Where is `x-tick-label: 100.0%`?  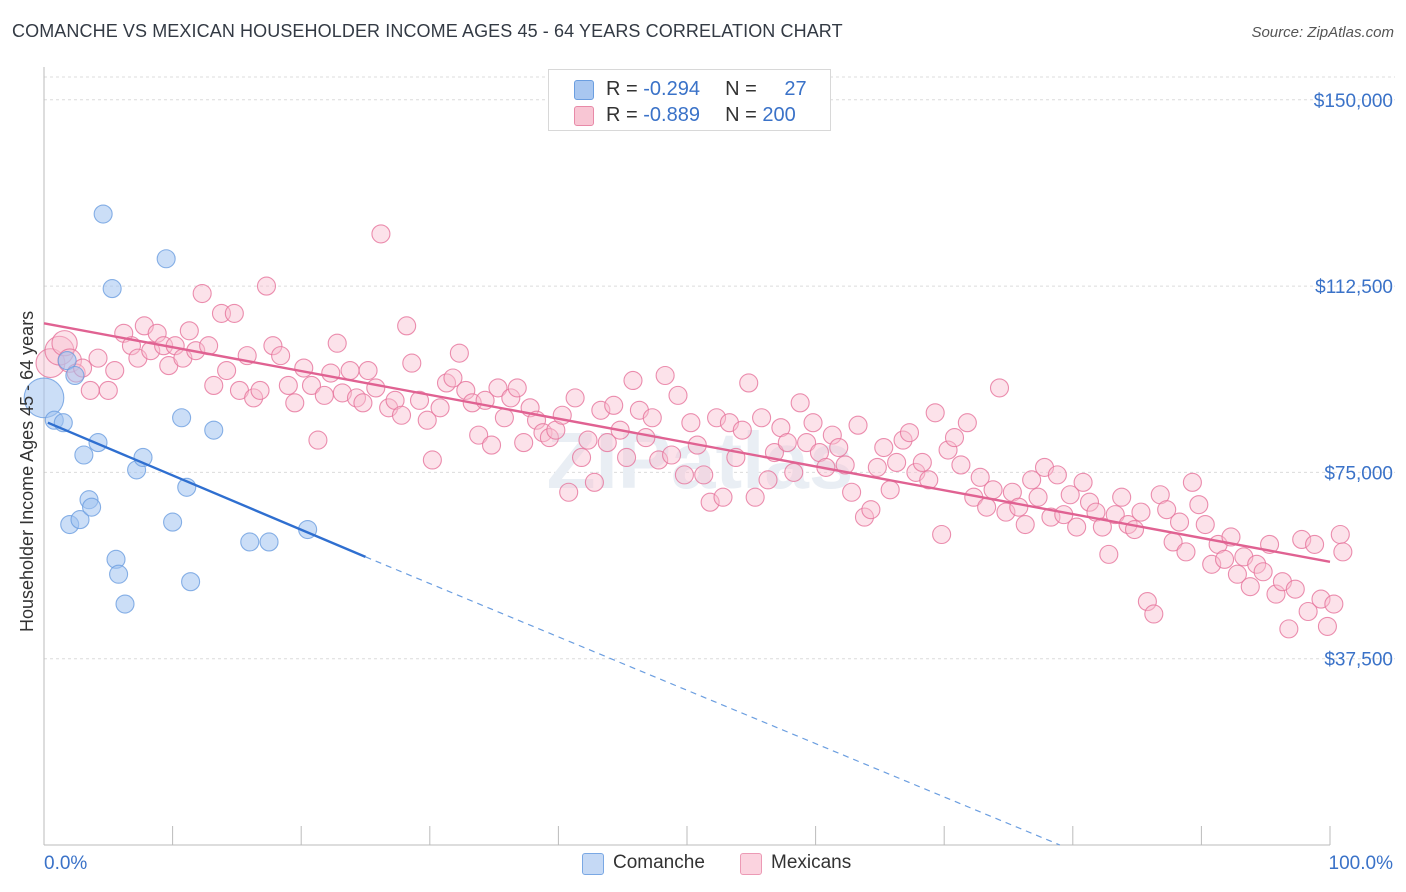 x-tick-label: 100.0% is located at coordinates (1361, 863).